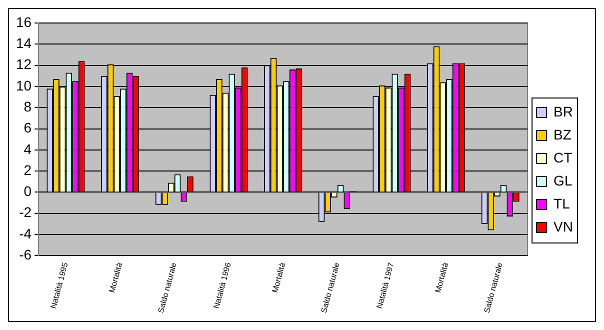 Image resolution: width=604 pixels, height=330 pixels. Describe the element at coordinates (24, 64) in the screenshot. I see `y-tick-label: 12` at that location.